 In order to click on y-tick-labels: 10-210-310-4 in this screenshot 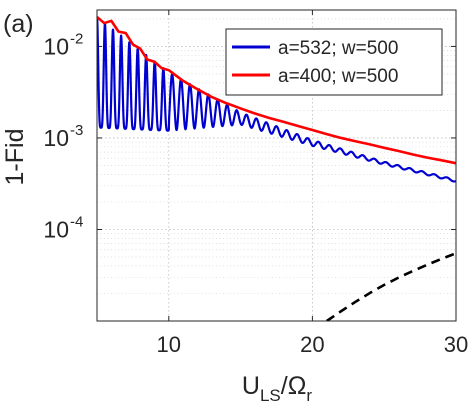, I will do `click(63, 136)`.